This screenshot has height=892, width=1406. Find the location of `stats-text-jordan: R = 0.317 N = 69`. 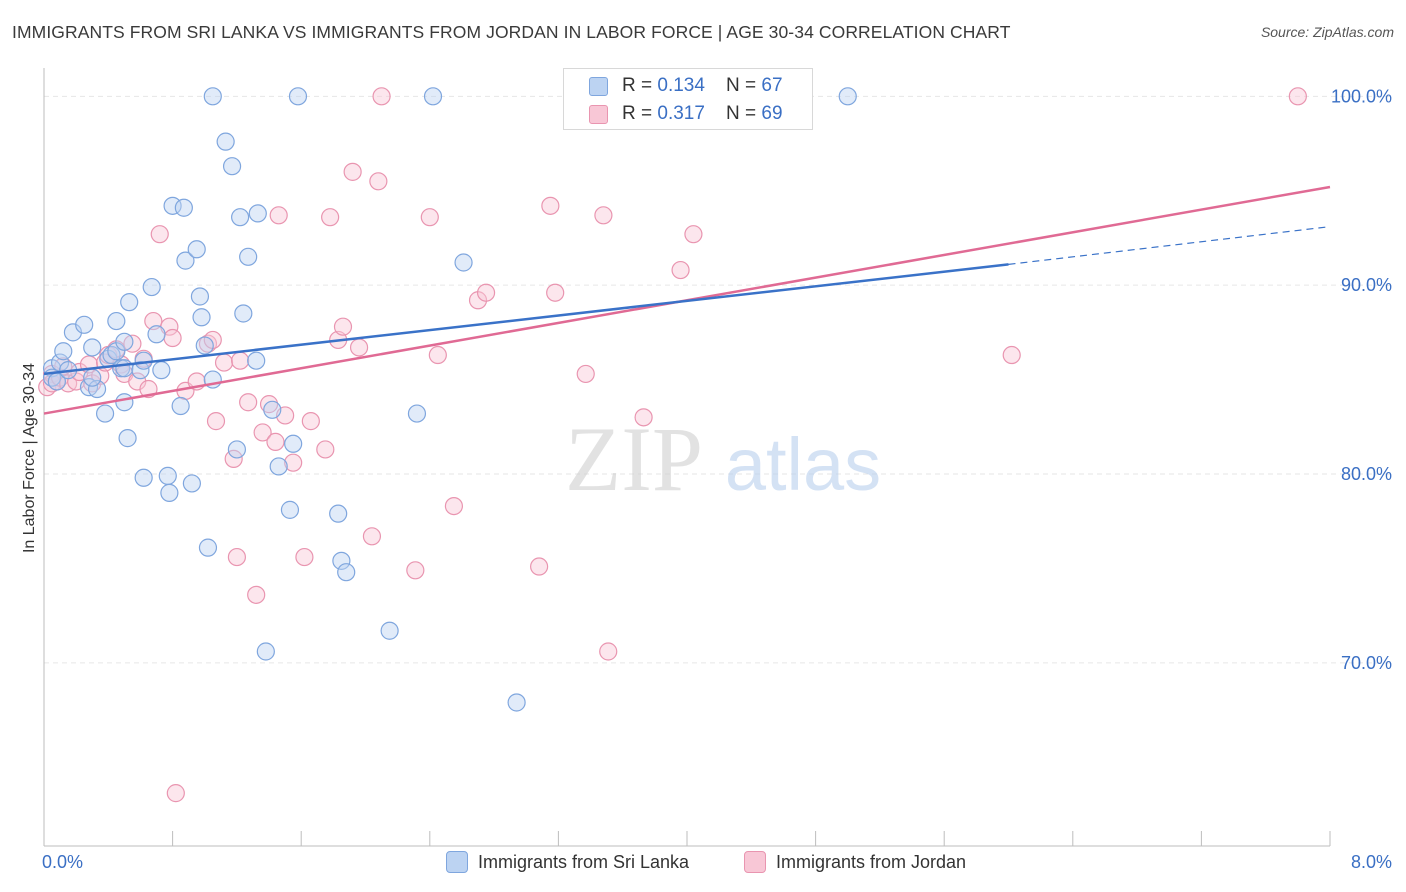

stats-text-jordan: R = 0.317 N = 69 is located at coordinates (702, 114).